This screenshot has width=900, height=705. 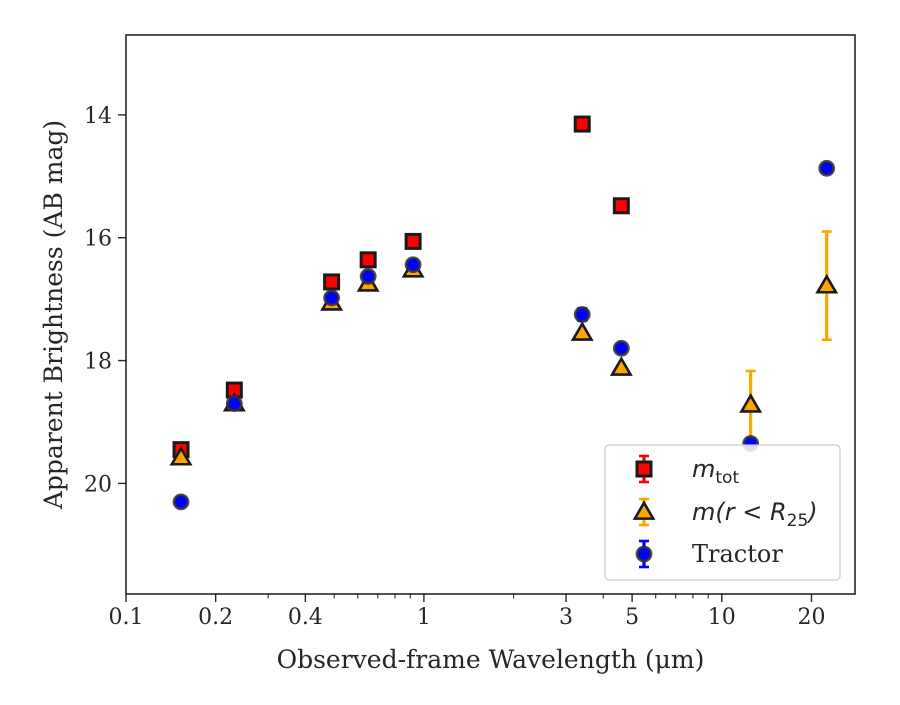 What do you see at coordinates (491, 659) in the screenshot?
I see `x-axis-label: Observed-frame Wavelength (μm)` at bounding box center [491, 659].